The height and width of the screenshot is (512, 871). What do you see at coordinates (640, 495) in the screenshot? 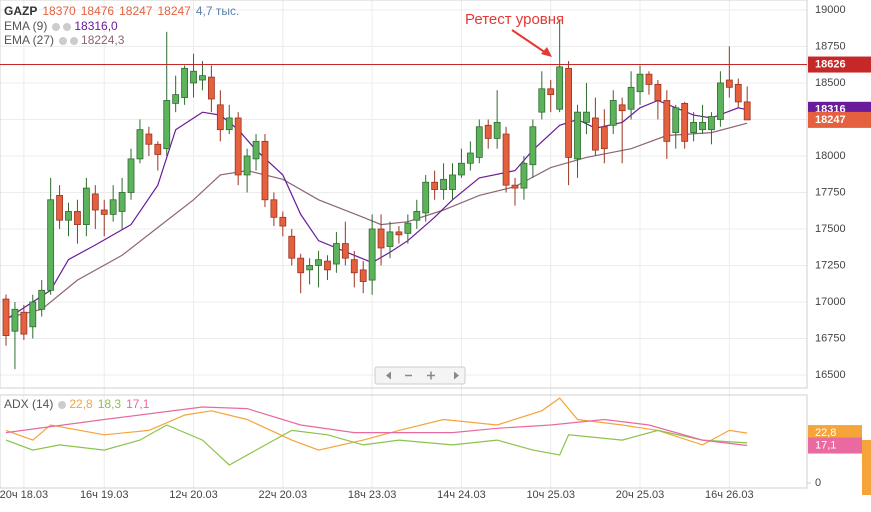
I see `x-tick-label: 20ч 25.03` at bounding box center [640, 495].